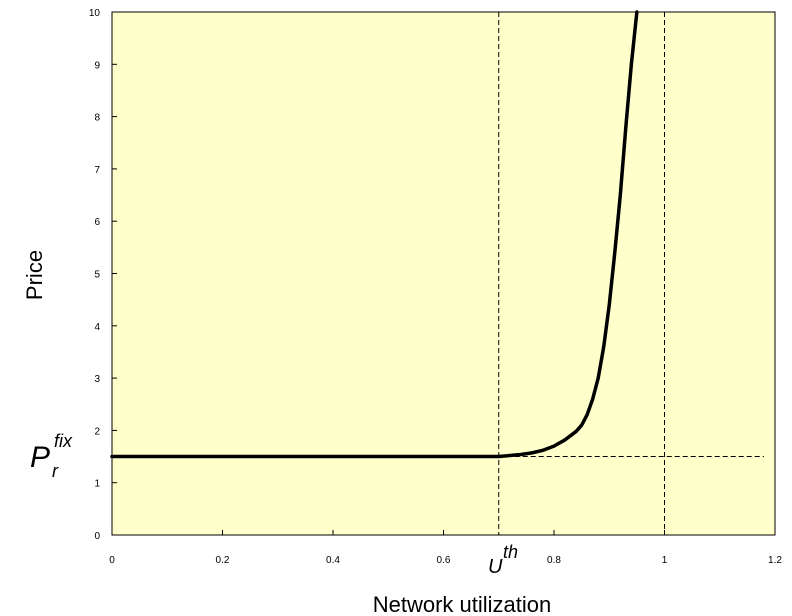  What do you see at coordinates (554, 560) in the screenshot?
I see `x-tick-label: 0.8` at bounding box center [554, 560].